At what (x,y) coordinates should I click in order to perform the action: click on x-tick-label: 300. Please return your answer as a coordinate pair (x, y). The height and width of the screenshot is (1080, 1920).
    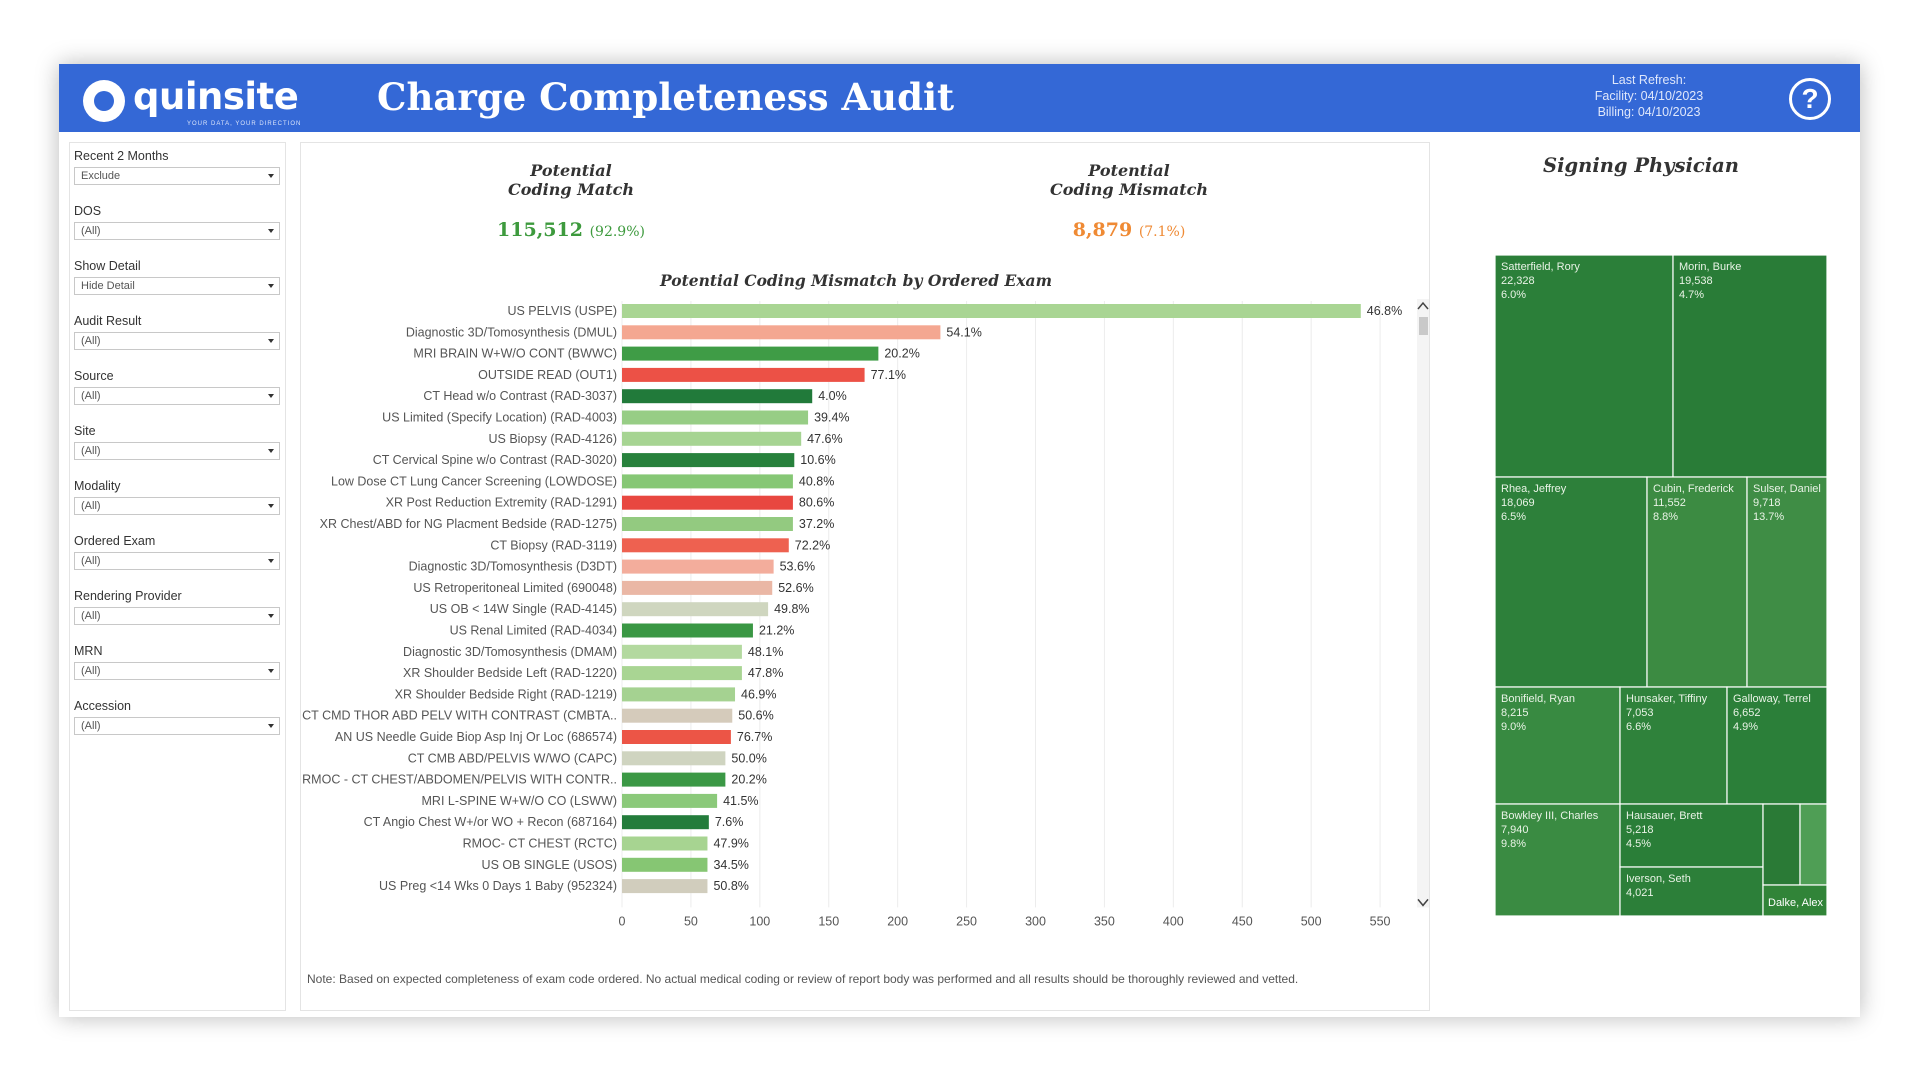
    Looking at the image, I should click on (1035, 921).